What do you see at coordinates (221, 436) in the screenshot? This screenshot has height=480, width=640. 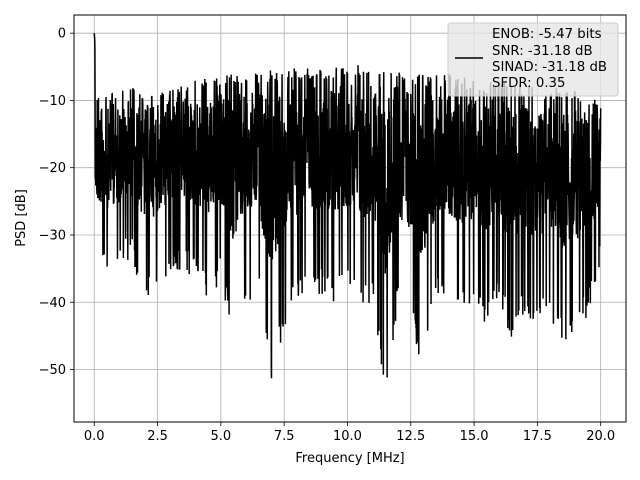 I see `x-tick-label: 5.0` at bounding box center [221, 436].